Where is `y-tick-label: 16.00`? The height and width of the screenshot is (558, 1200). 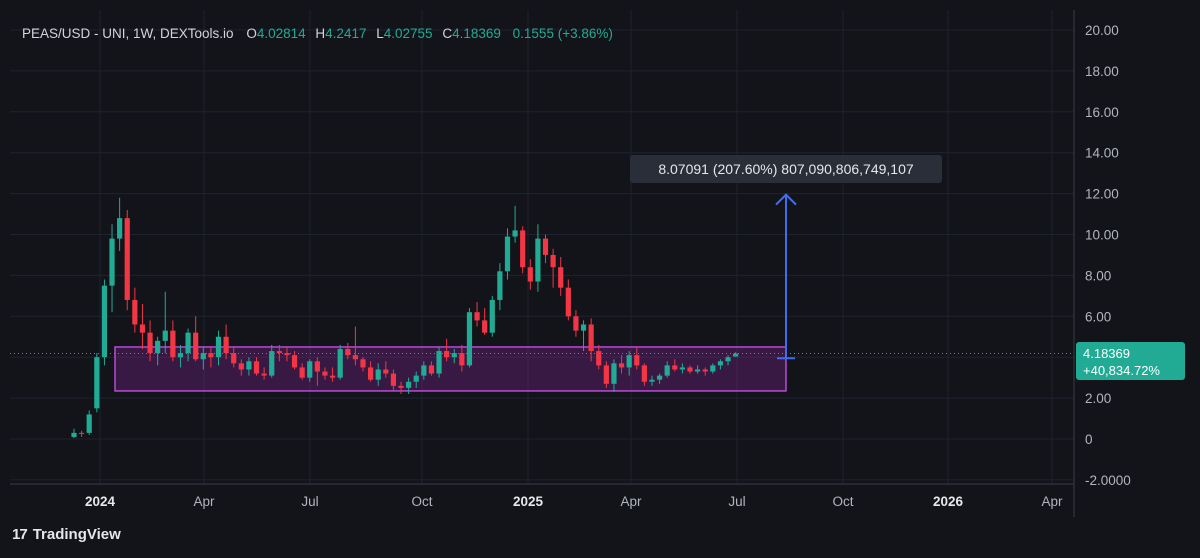
y-tick-label: 16.00 is located at coordinates (1102, 112).